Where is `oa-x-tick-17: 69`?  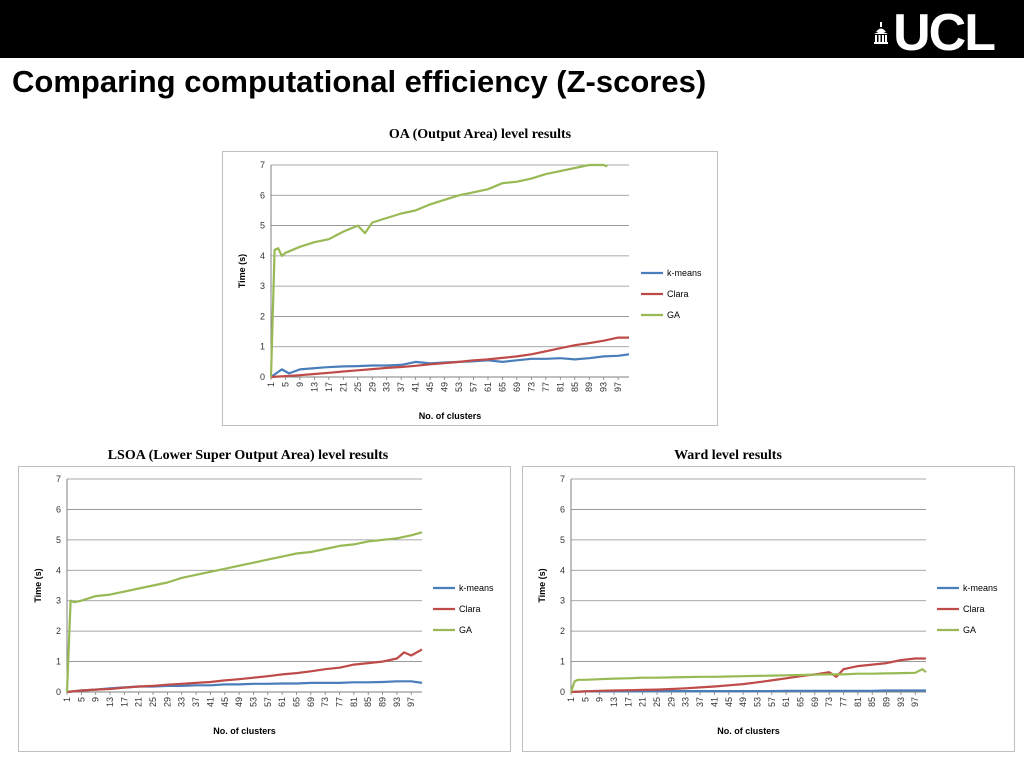
oa-x-tick-17: 69 is located at coordinates (517, 387).